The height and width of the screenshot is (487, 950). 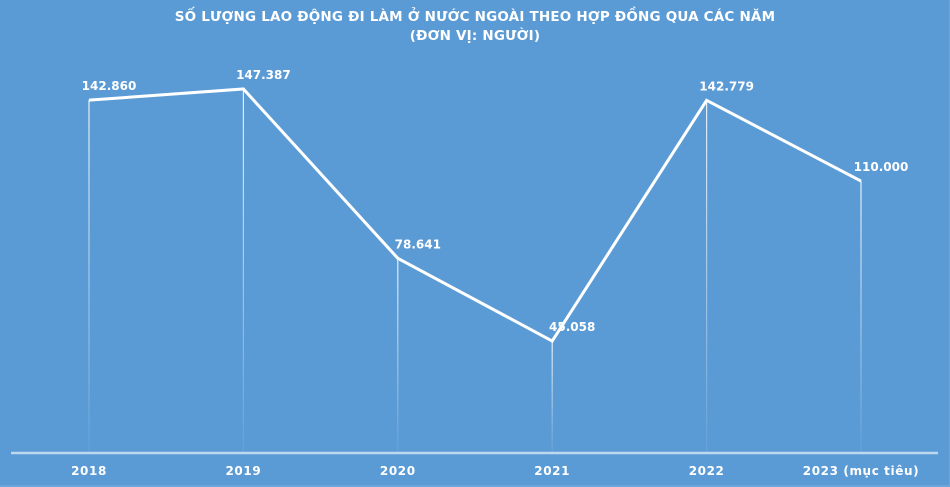 What do you see at coordinates (475, 36) in the screenshot?
I see `chart-subtitle: (ĐƠN VỊ: NGƯỜI)` at bounding box center [475, 36].